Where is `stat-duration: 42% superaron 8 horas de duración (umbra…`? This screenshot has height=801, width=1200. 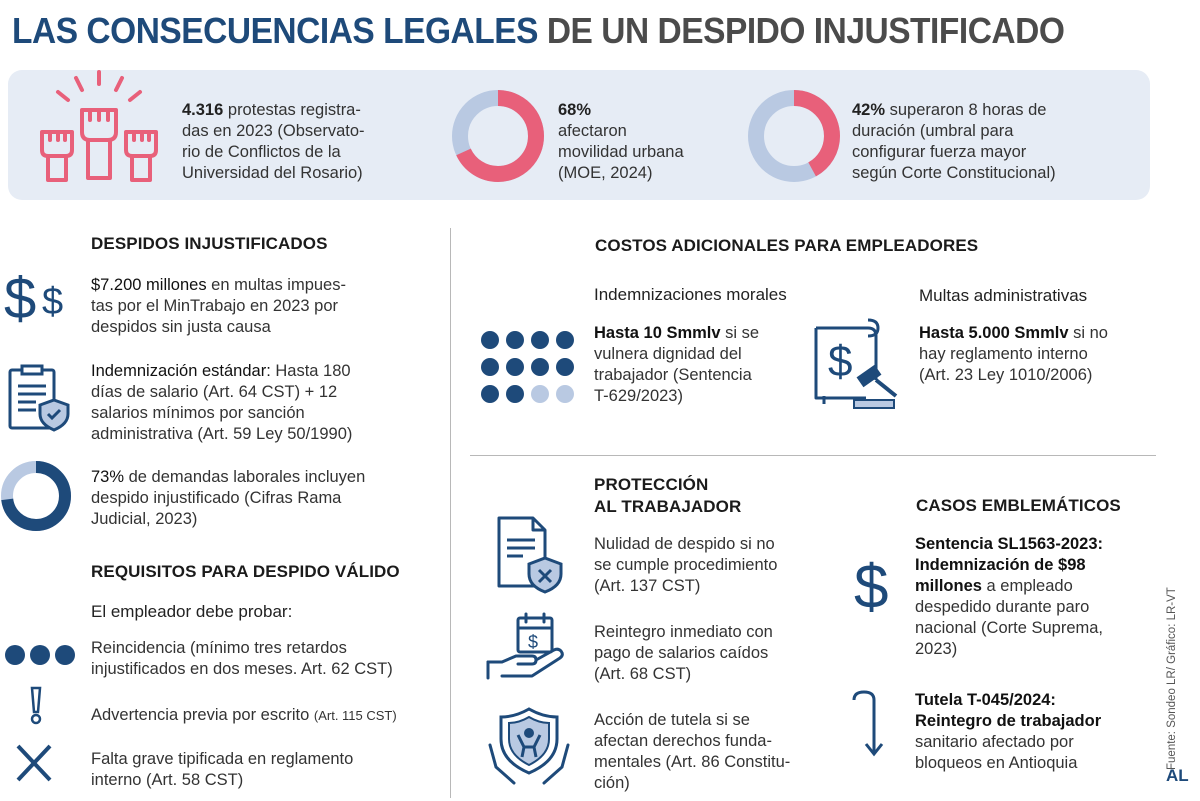 stat-duration: 42% superaron 8 horas de duración (umbra… is located at coordinates (954, 141).